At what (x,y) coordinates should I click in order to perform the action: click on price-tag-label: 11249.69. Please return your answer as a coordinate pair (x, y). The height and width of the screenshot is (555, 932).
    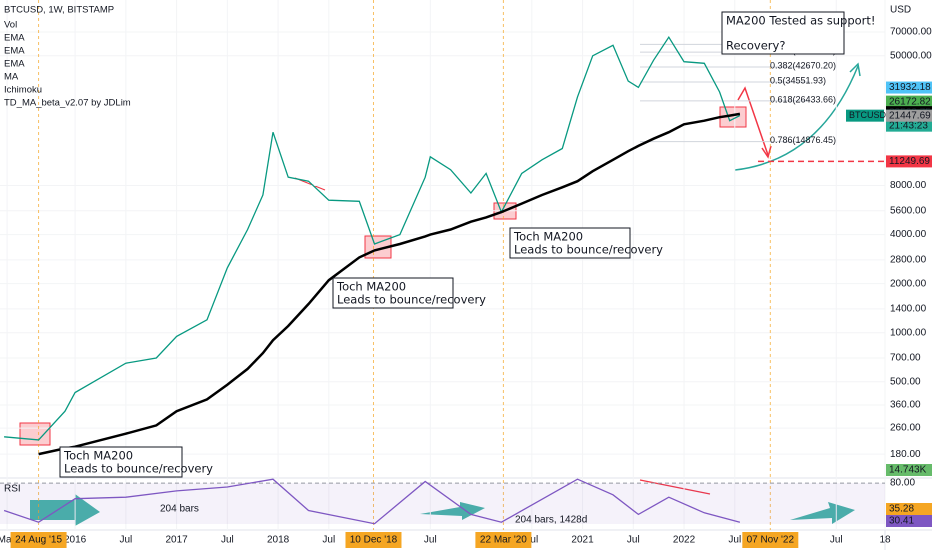
    Looking at the image, I should click on (909, 161).